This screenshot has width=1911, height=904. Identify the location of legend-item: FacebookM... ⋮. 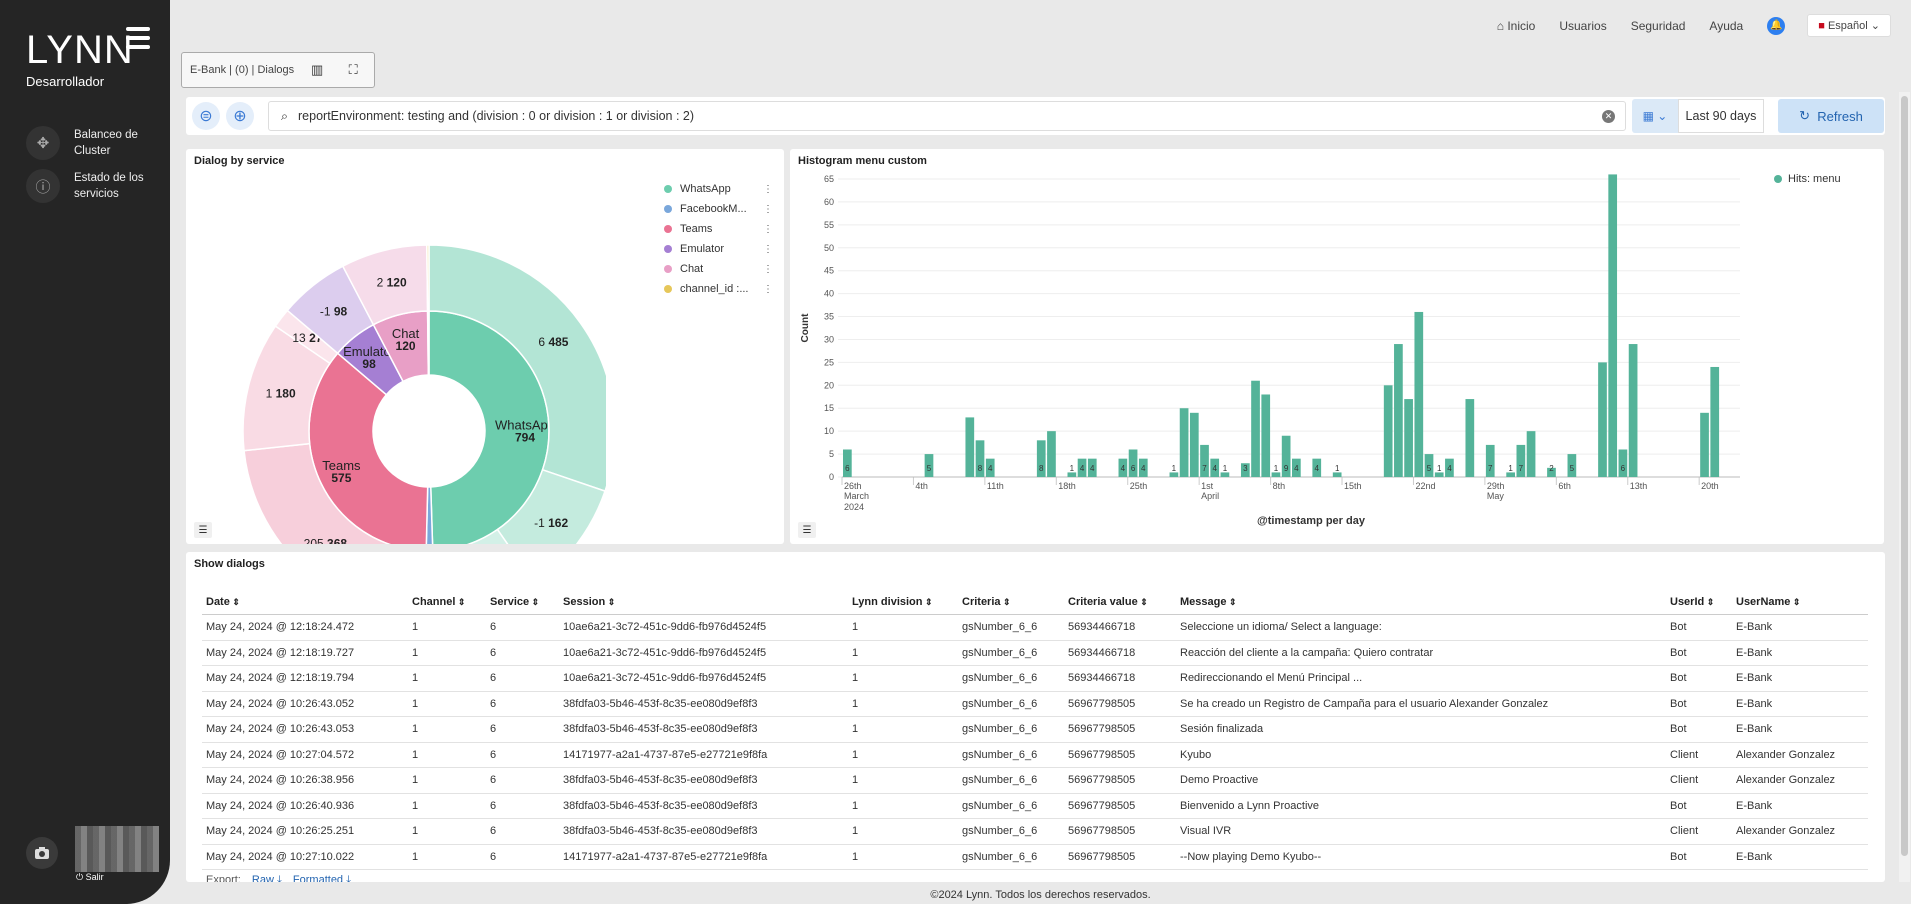
(718, 209).